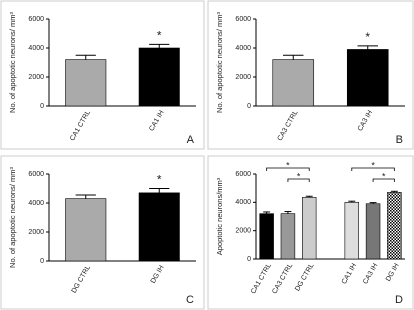 The height and width of the screenshot is (310, 414). Describe the element at coordinates (190, 300) in the screenshot. I see `panel-label: C` at that location.